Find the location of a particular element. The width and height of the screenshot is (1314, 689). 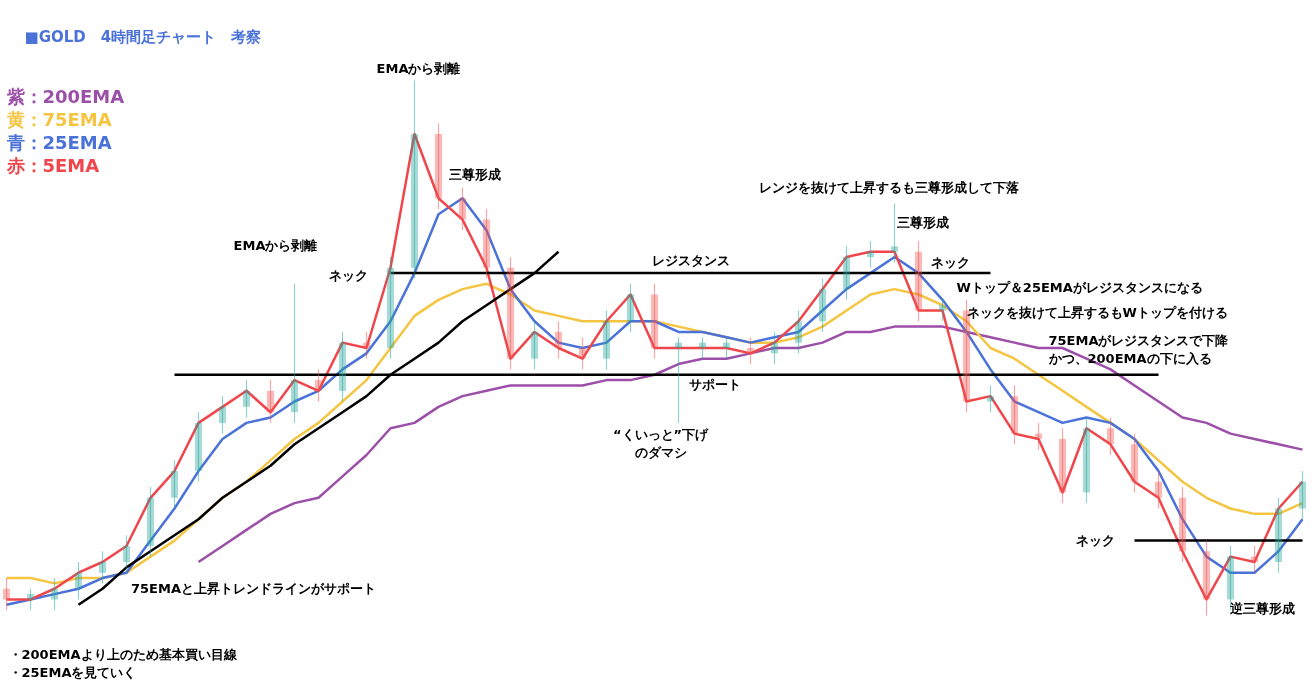

annotation: のダマシ is located at coordinates (660, 452).